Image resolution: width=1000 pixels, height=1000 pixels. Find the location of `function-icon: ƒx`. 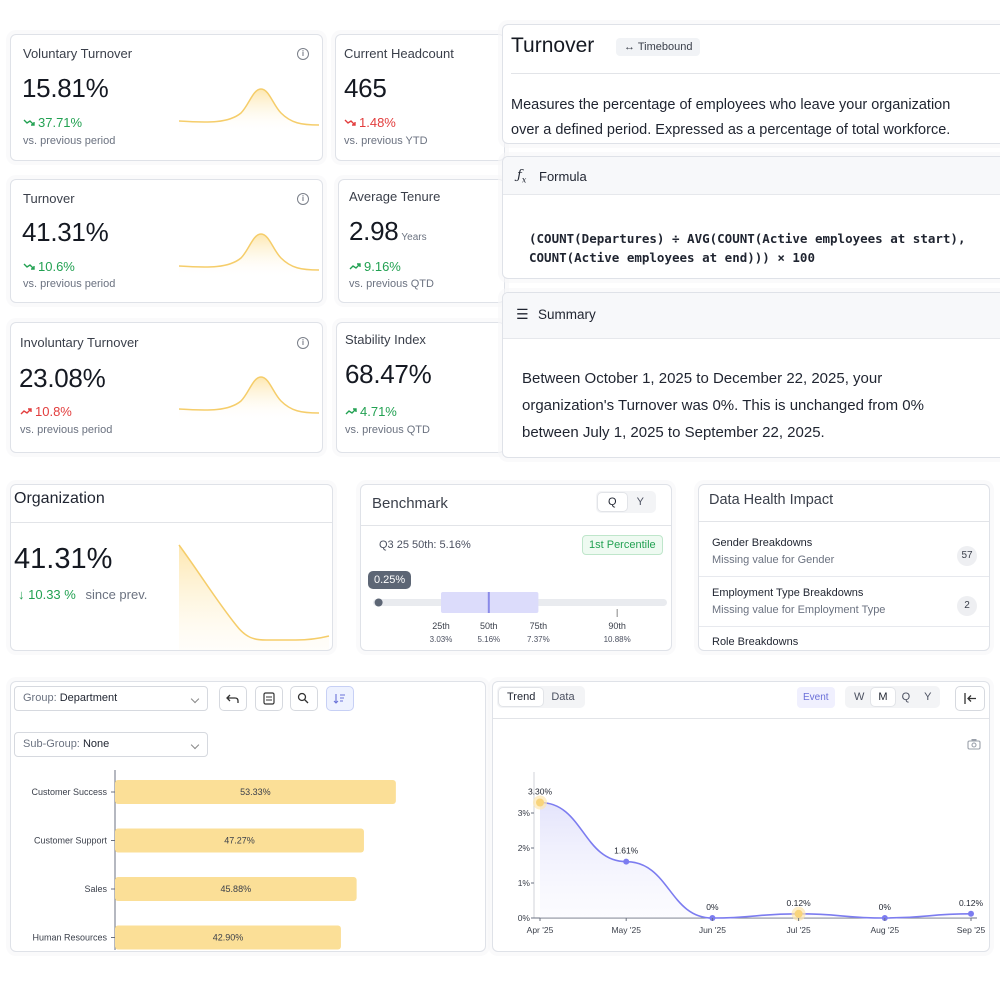

function-icon: ƒx is located at coordinates (522, 176).